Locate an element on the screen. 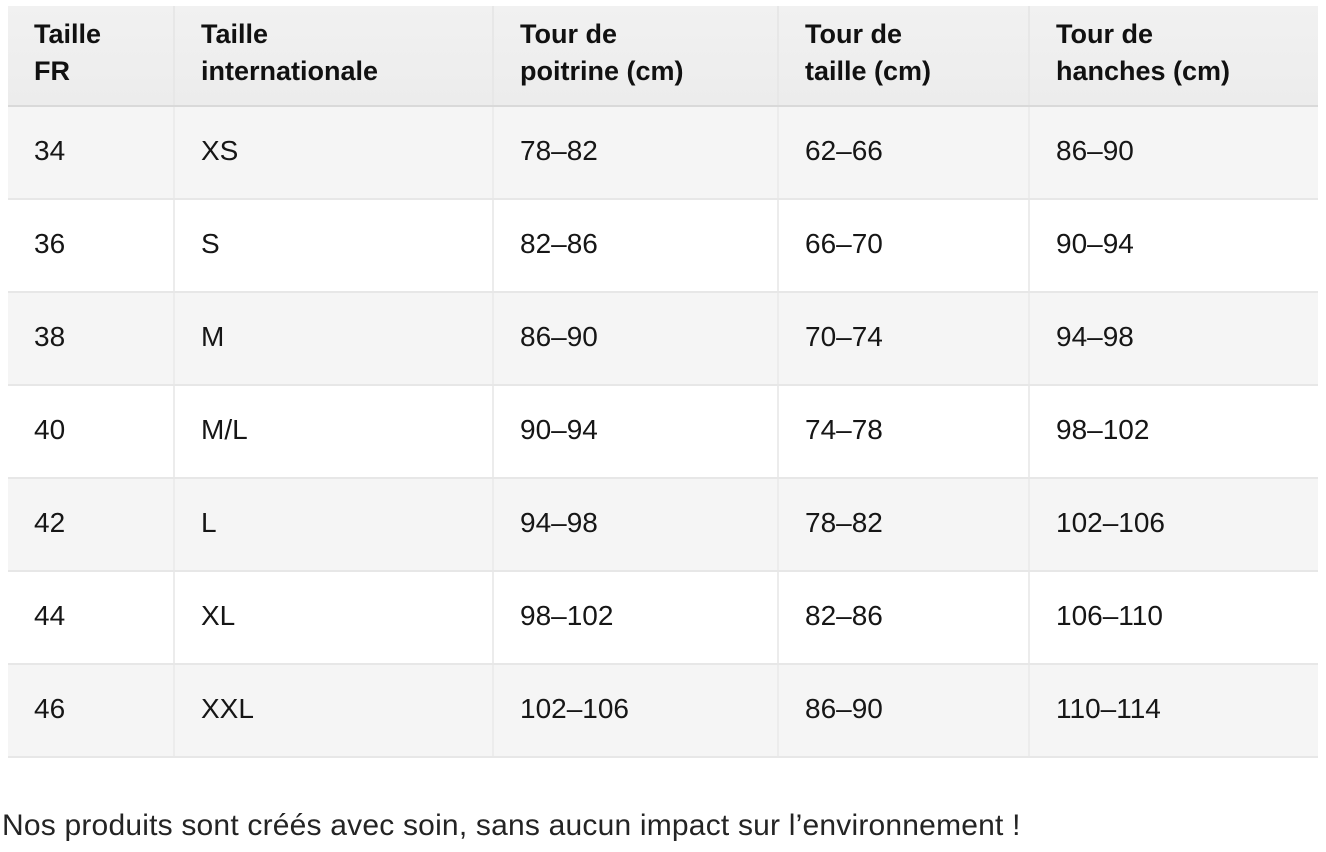  table-row: 36 S 82–86 66–70 90–94 is located at coordinates (663, 246).